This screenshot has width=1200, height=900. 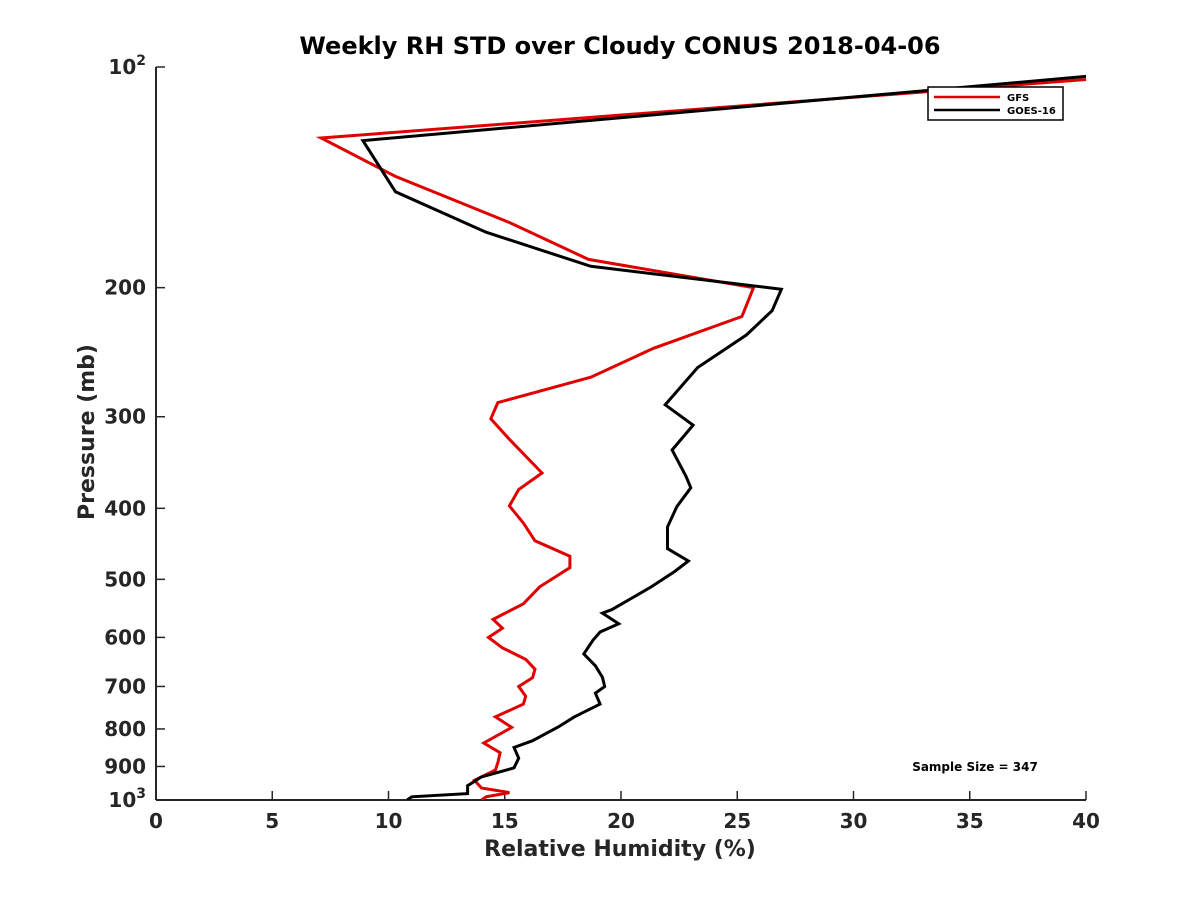 I want to click on x-tick-label: 20, so click(x=621, y=821).